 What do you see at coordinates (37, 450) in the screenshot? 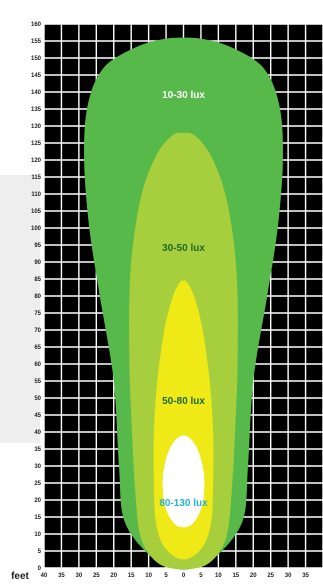
I see `y-tick-label: 35` at bounding box center [37, 450].